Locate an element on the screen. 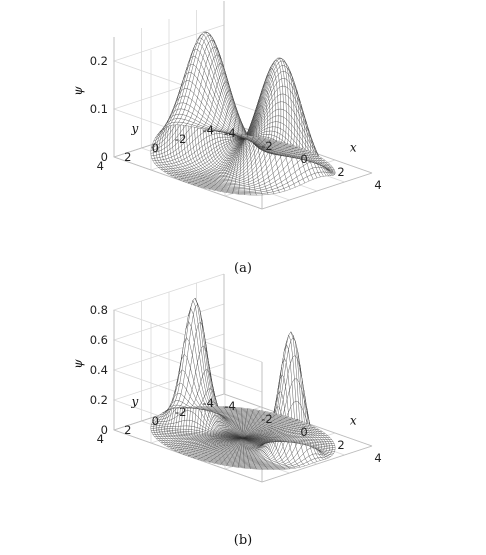 This screenshot has width=486, height=555. caption-a: (a) is located at coordinates (243, 268).